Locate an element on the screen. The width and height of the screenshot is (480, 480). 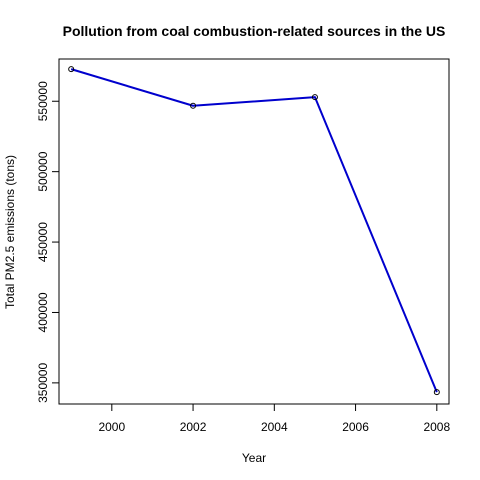
y-axis-label: Total PM2.5 emissions (tons) is located at coordinates (10, 232).